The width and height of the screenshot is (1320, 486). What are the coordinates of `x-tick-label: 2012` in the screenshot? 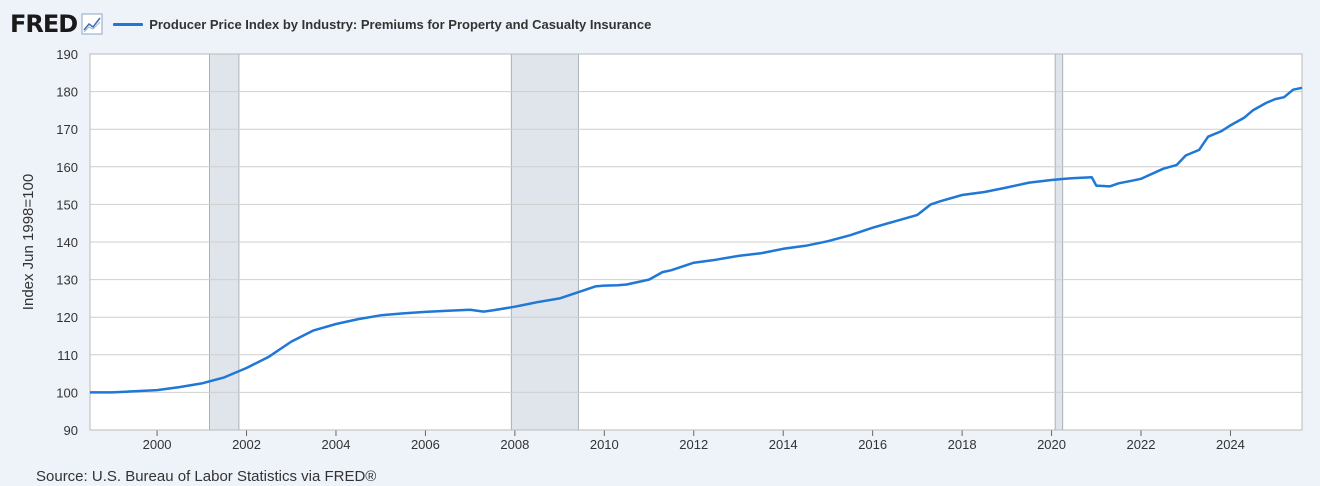 It's located at (693, 444).